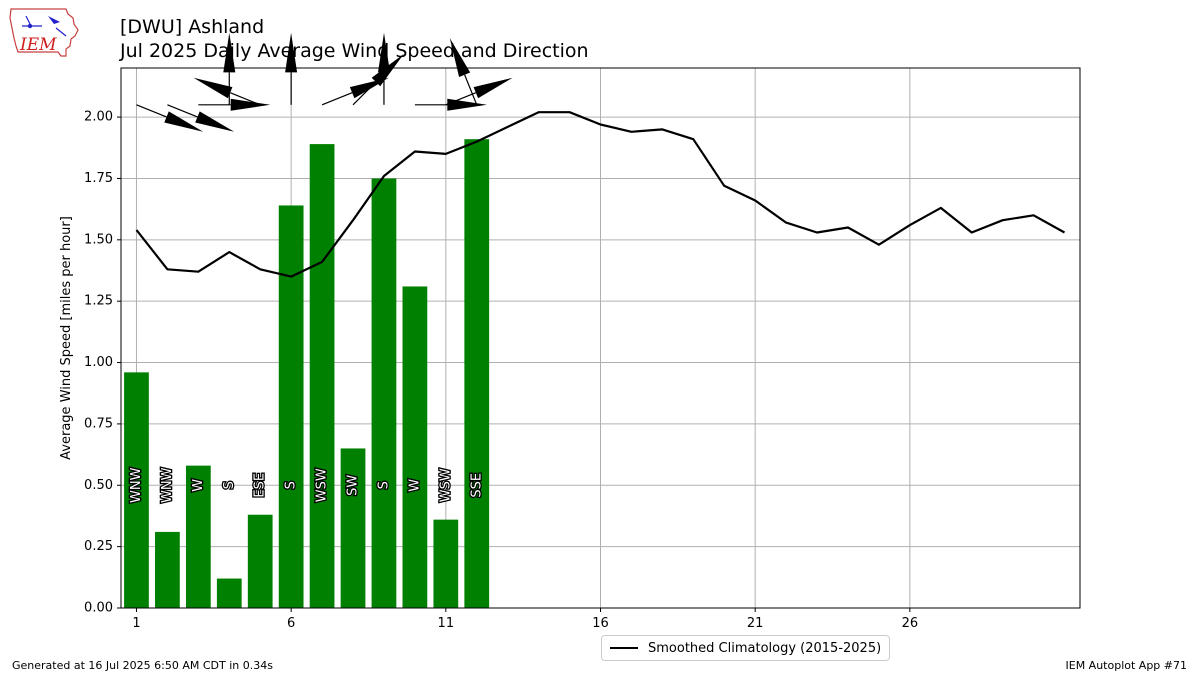 This screenshot has height=675, width=1200. Describe the element at coordinates (98, 301) in the screenshot. I see `y-tick-label: 1.25` at that location.